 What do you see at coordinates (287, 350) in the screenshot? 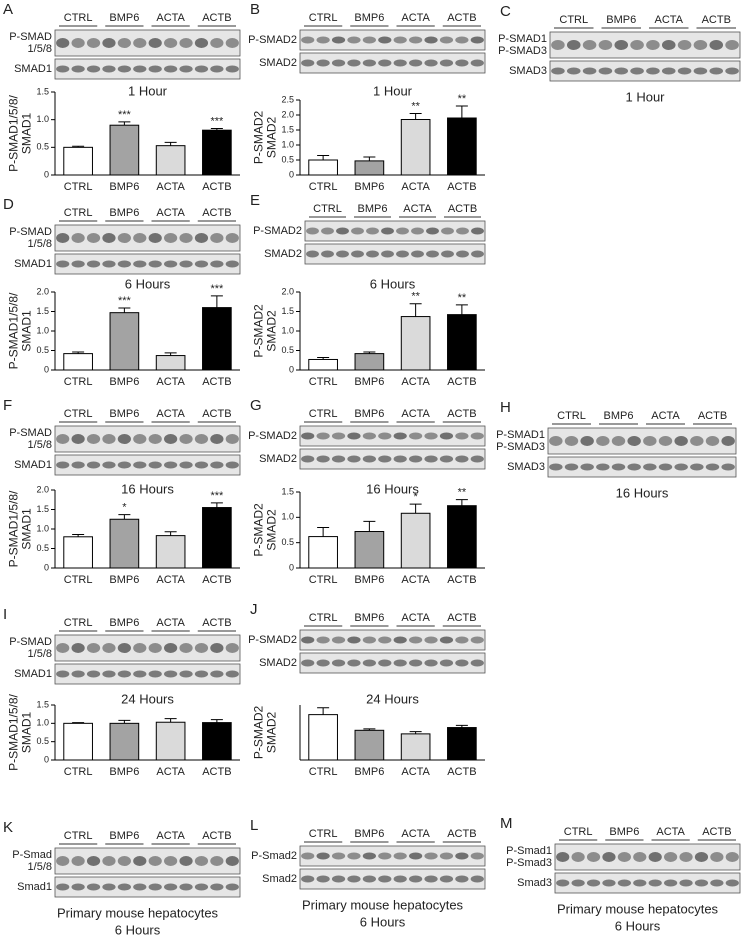
I see `y-tick-label: 0.5` at bounding box center [287, 350].